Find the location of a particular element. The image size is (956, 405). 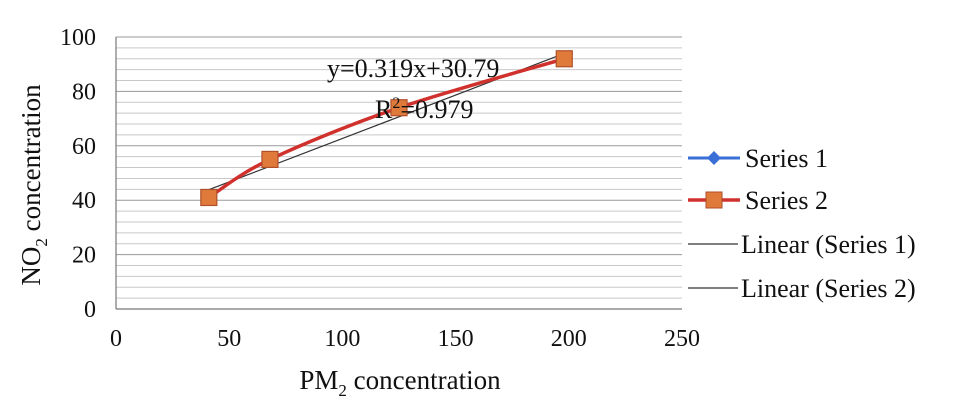

legend-marker-square is located at coordinates (714, 200).